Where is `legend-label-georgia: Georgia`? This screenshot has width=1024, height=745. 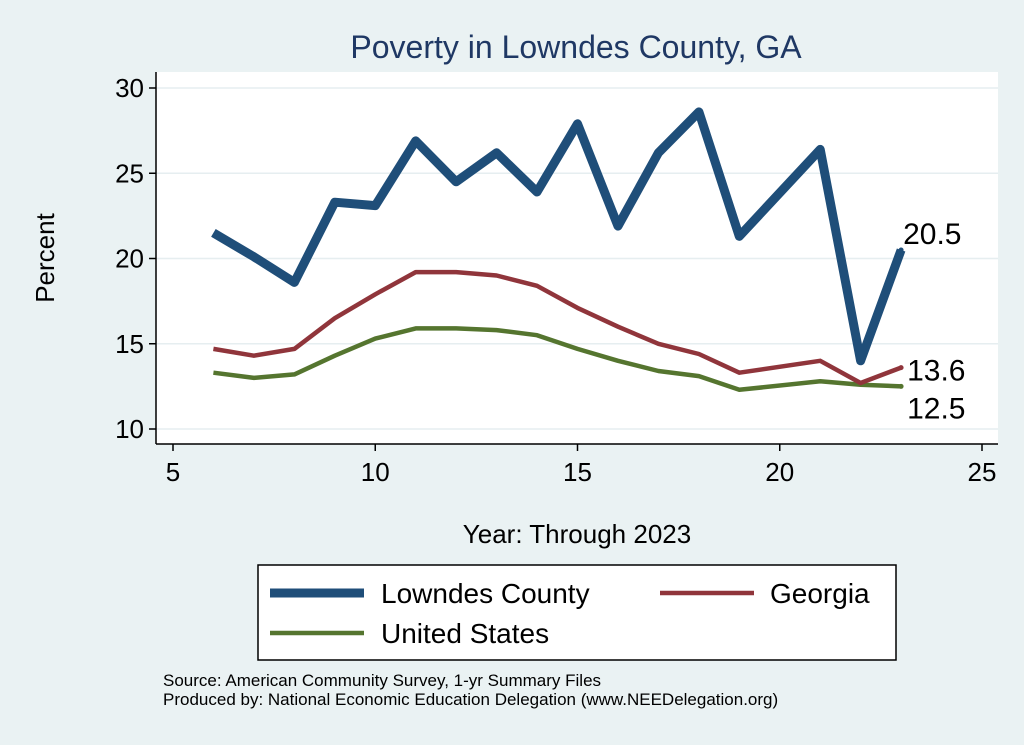
legend-label-georgia: Georgia is located at coordinates (820, 593).